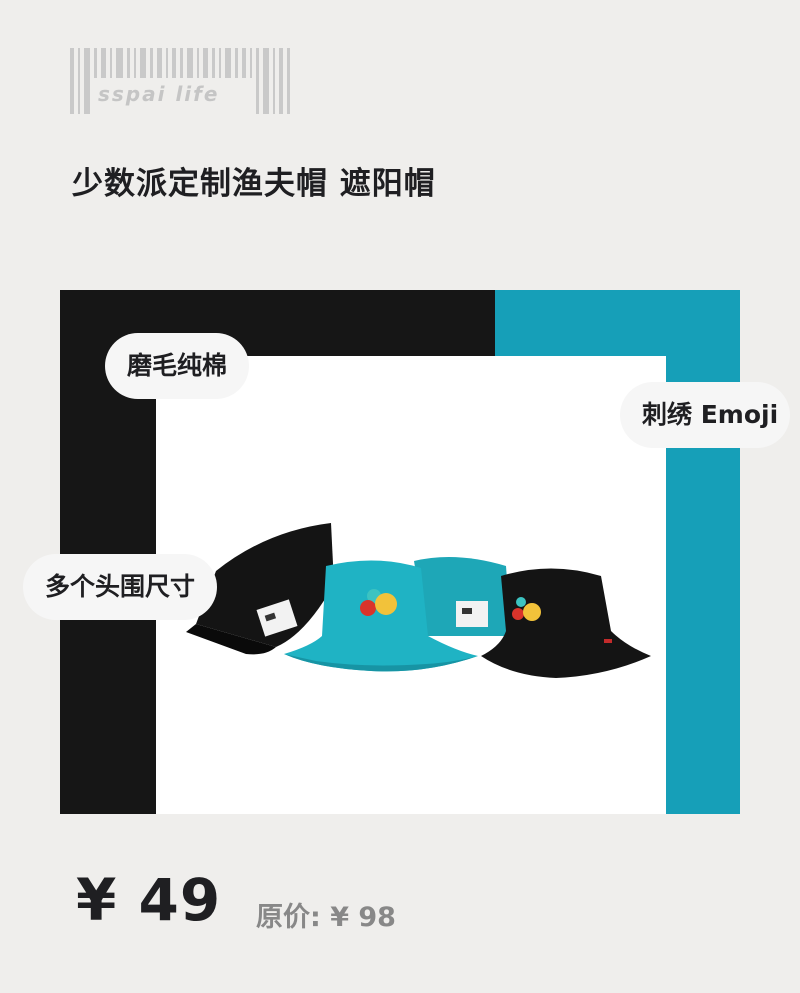 The width and height of the screenshot is (800, 993). Describe the element at coordinates (462, 596) in the screenshot. I see `teal-hat-back` at that location.